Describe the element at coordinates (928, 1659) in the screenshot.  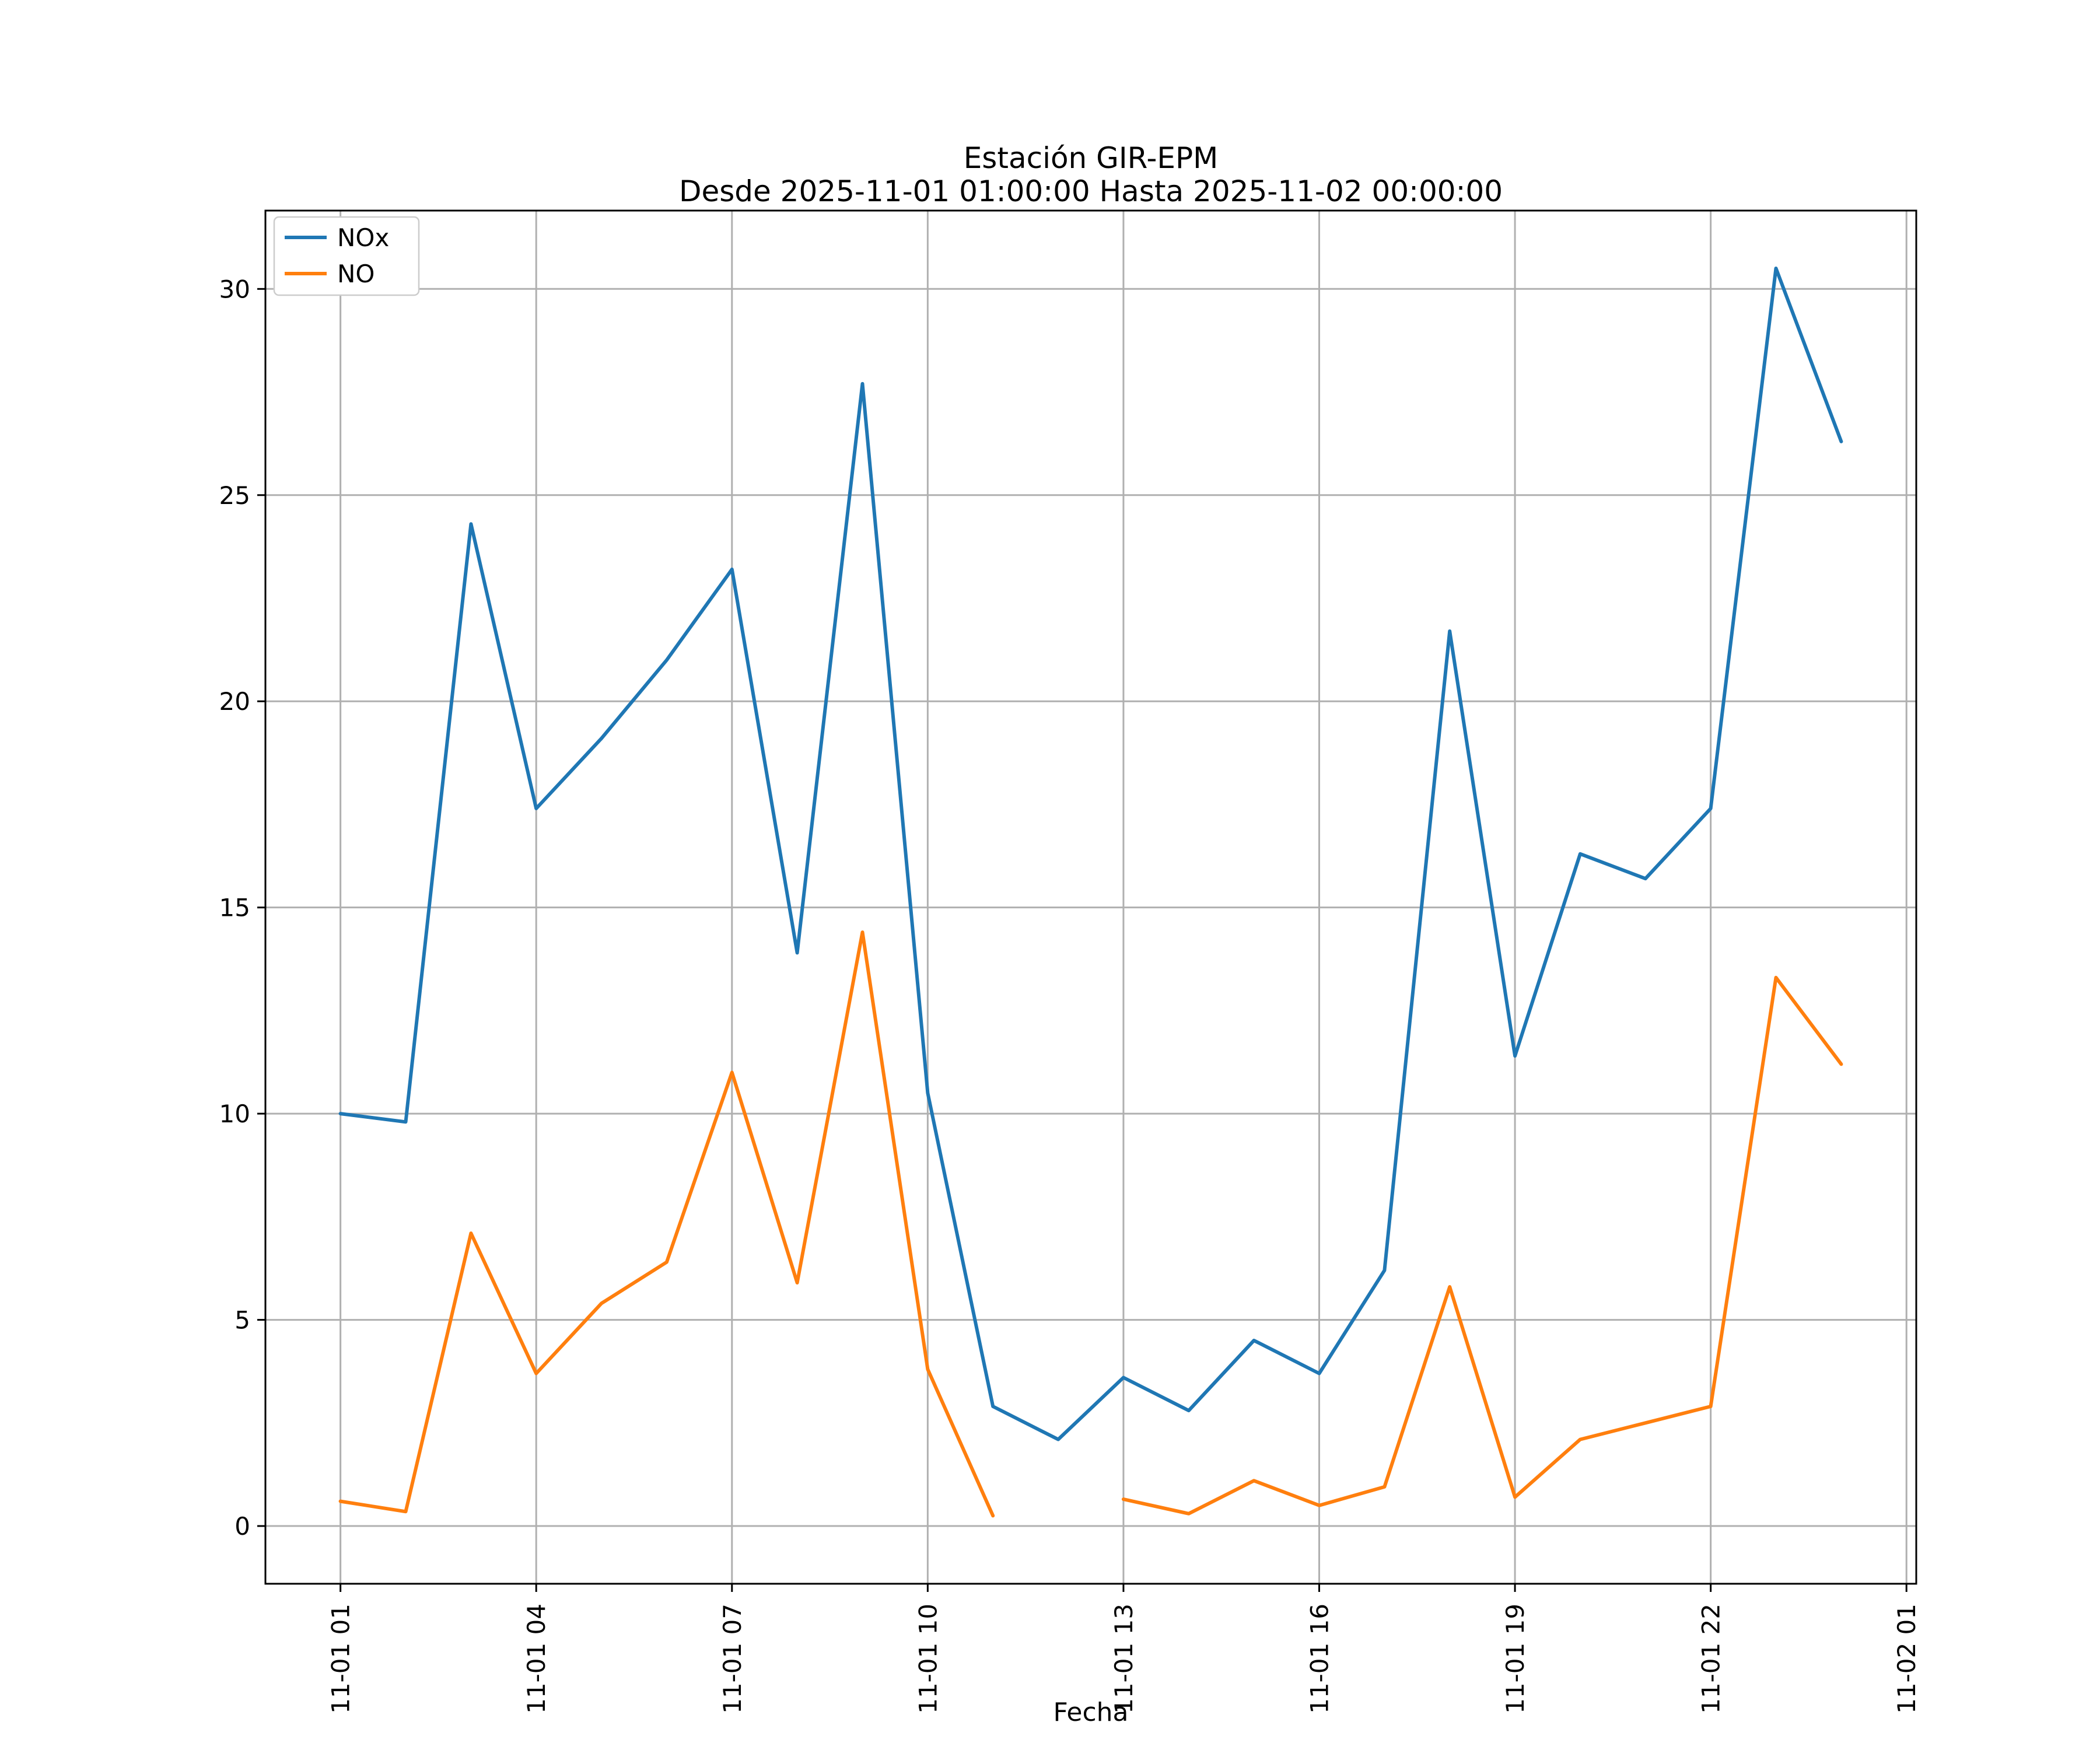
I see `x-tick-label: 11-01 10` at that location.